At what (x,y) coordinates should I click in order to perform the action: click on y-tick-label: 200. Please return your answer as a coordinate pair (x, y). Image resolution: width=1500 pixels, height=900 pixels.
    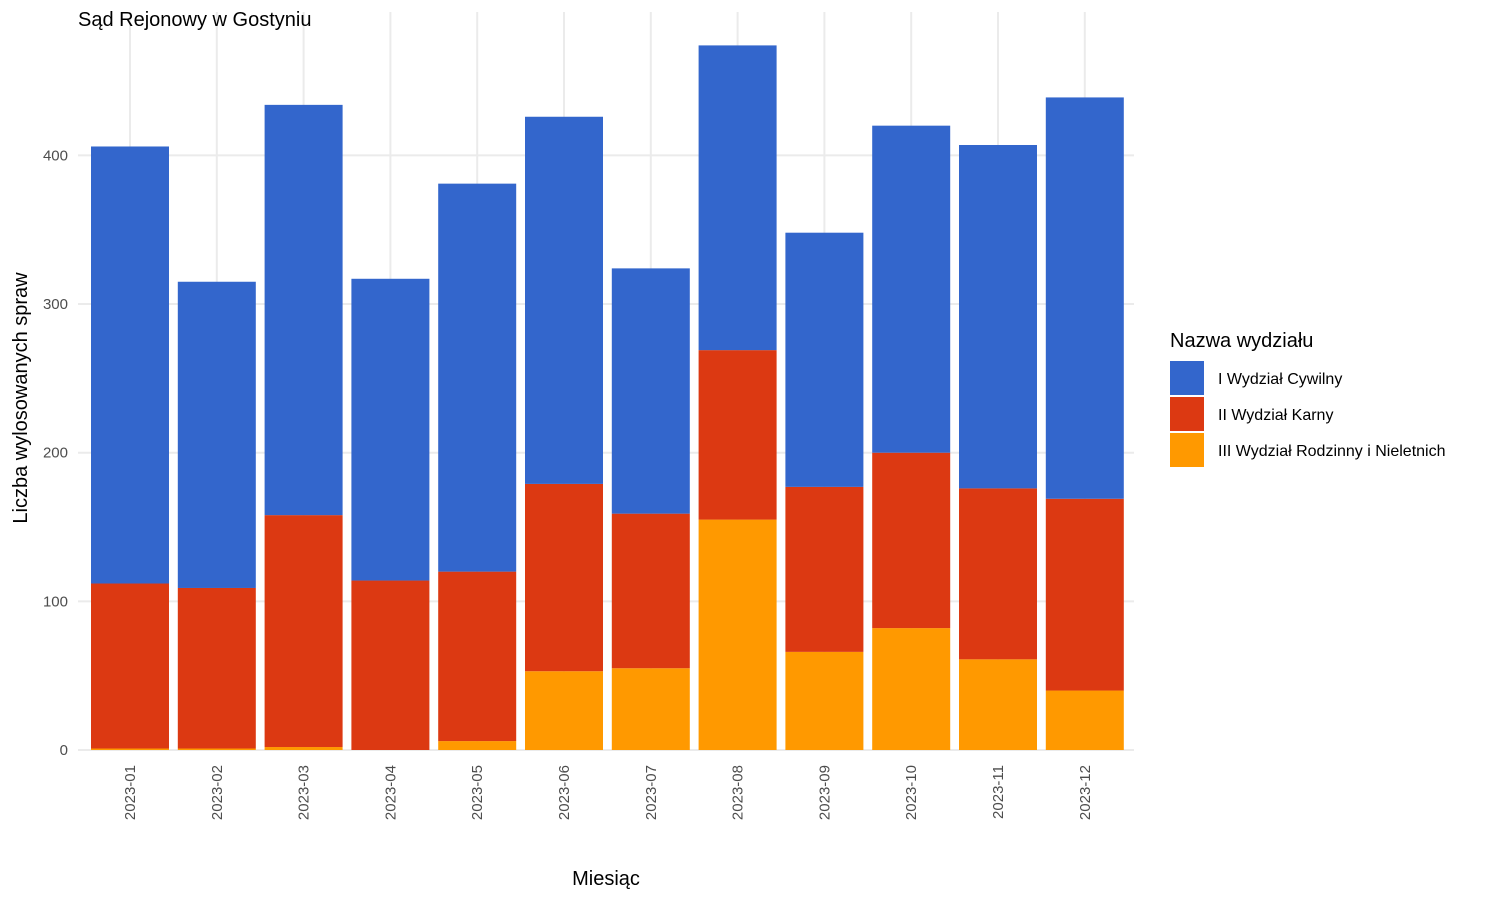
    Looking at the image, I should click on (55, 453).